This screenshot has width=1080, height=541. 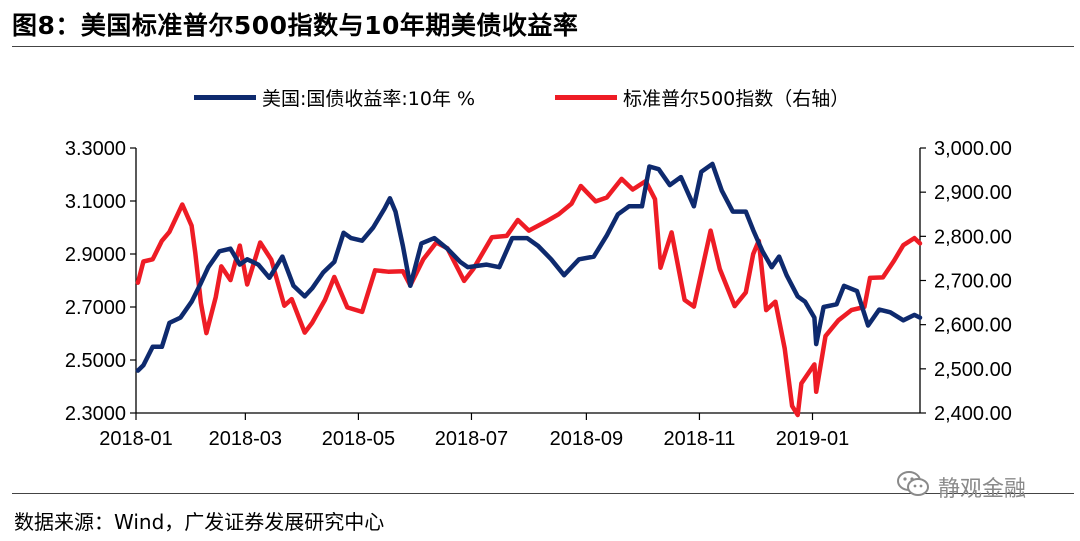 I want to click on y-right-tick-label: 2,600.00, so click(x=973, y=326).